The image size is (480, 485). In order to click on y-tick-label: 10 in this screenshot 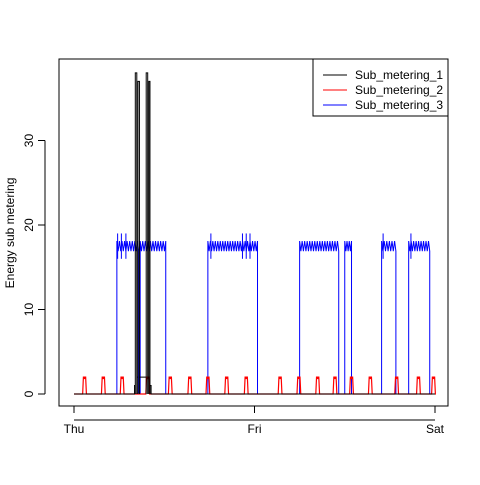, I will do `click(29, 310)`.